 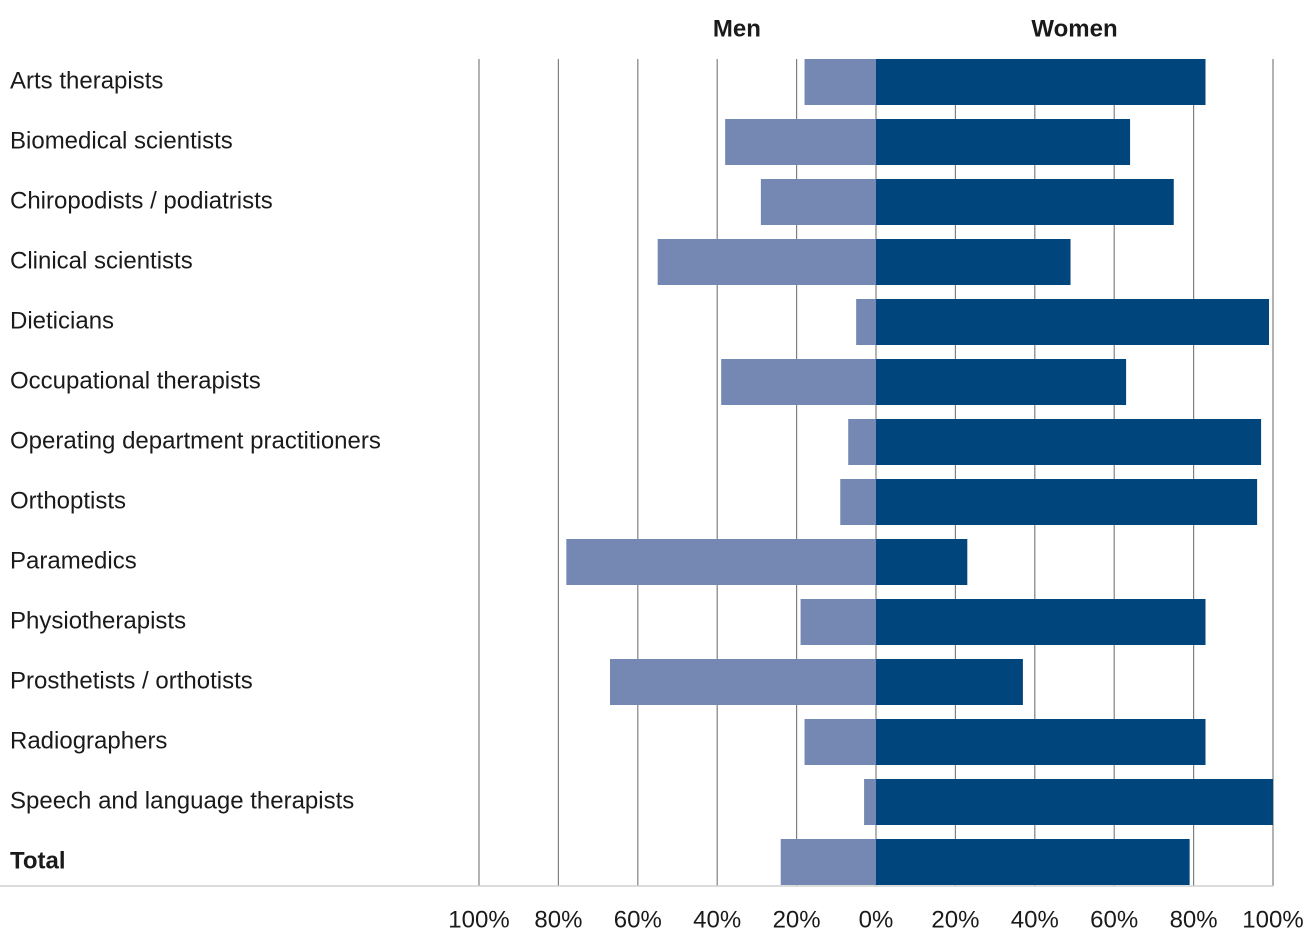 What do you see at coordinates (86, 80) in the screenshot?
I see `category-label: Arts therapists` at bounding box center [86, 80].